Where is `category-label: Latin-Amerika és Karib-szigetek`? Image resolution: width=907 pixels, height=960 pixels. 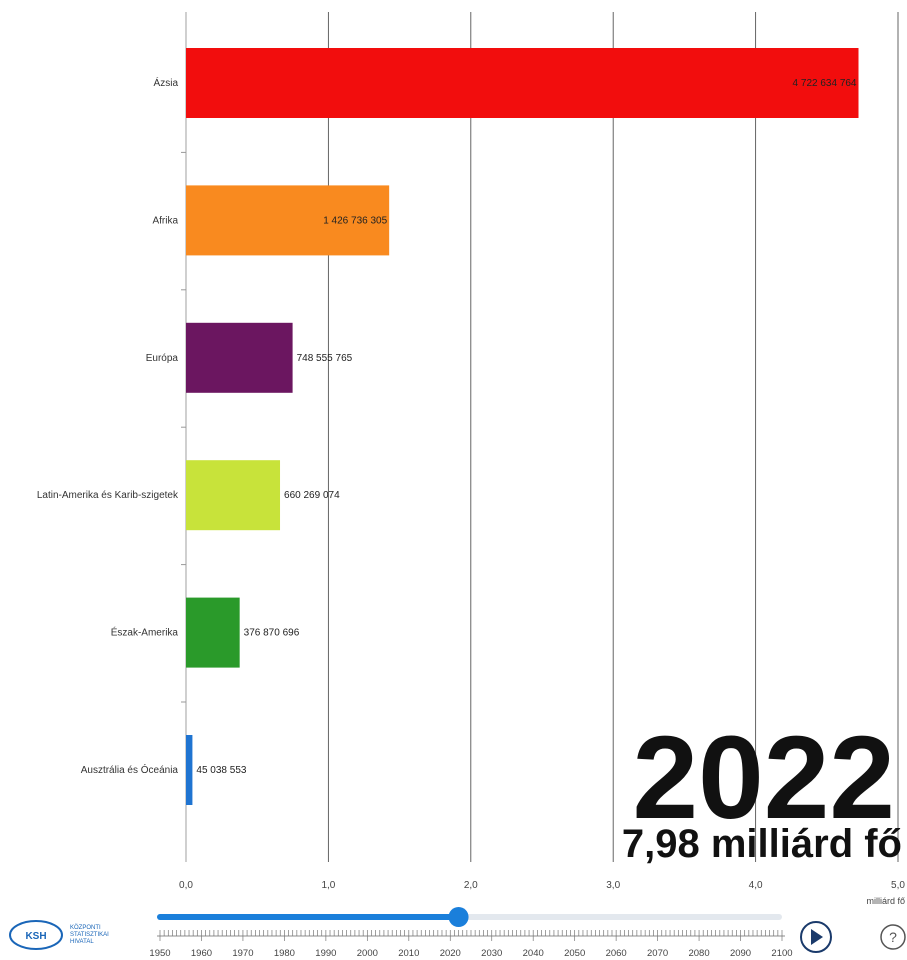
category-label: Latin-Amerika és Karib-szigetek is located at coordinates (108, 495).